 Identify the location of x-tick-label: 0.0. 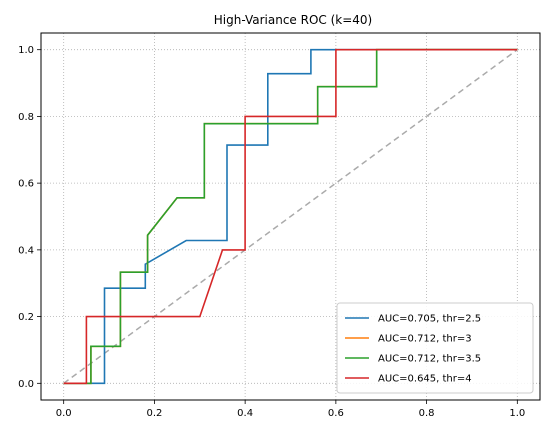
(64, 413).